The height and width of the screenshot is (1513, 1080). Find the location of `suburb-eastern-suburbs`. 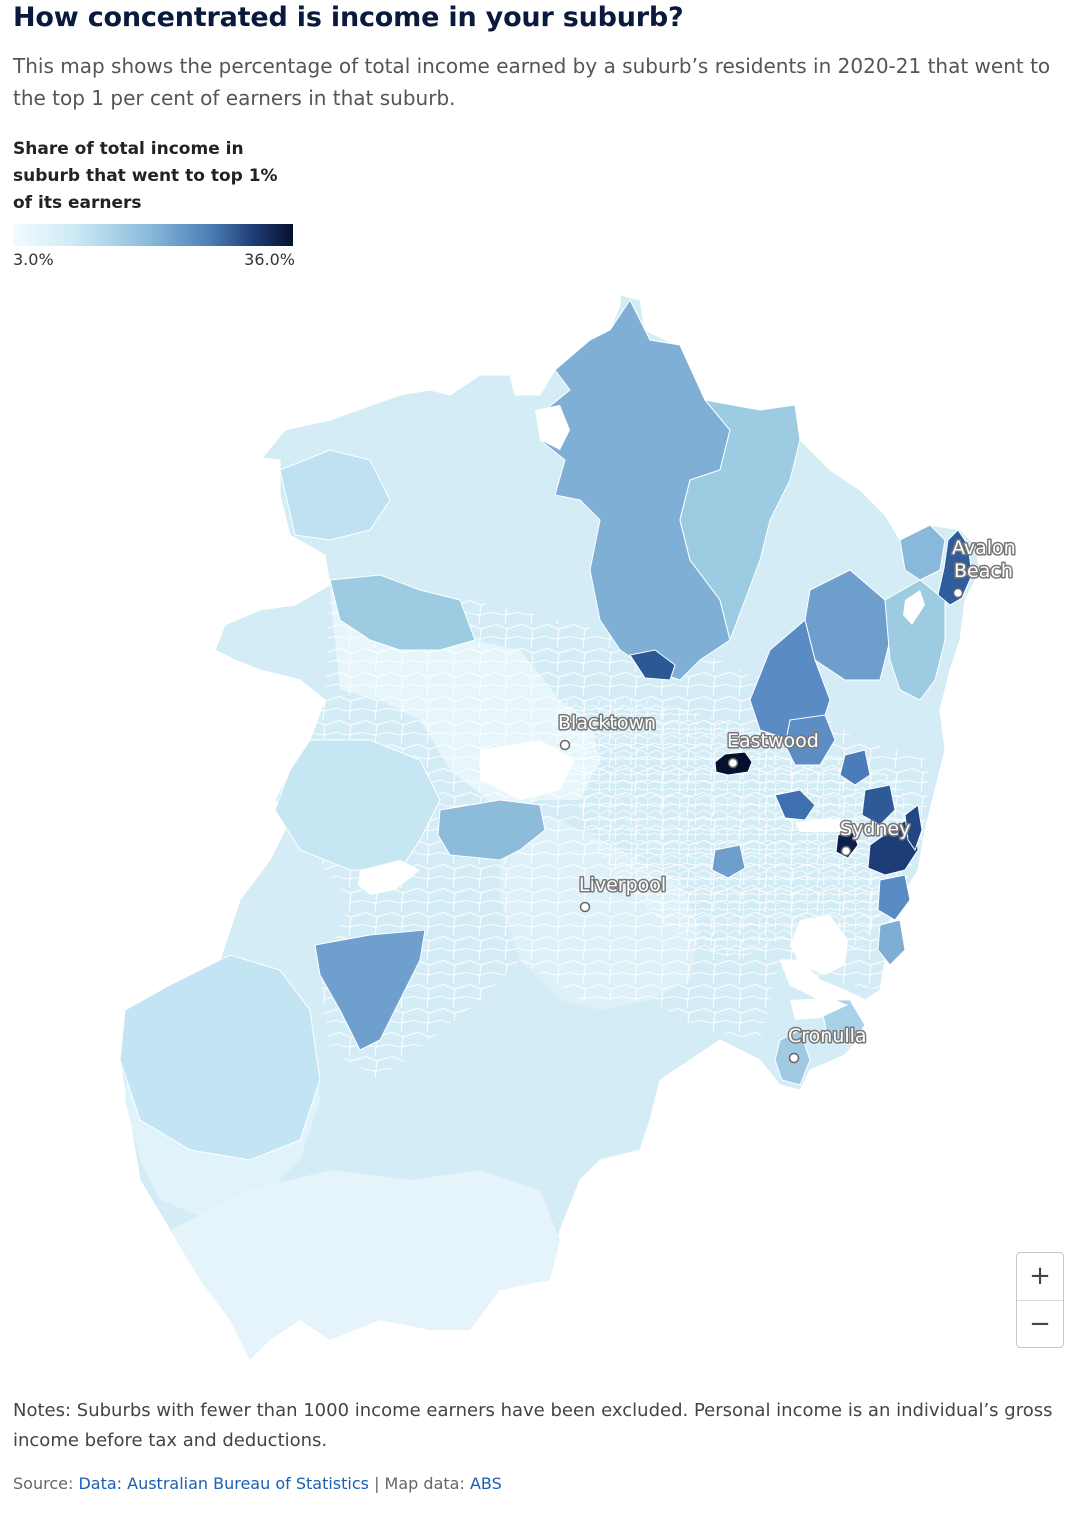

suburb-eastern-suburbs is located at coordinates (893, 845).